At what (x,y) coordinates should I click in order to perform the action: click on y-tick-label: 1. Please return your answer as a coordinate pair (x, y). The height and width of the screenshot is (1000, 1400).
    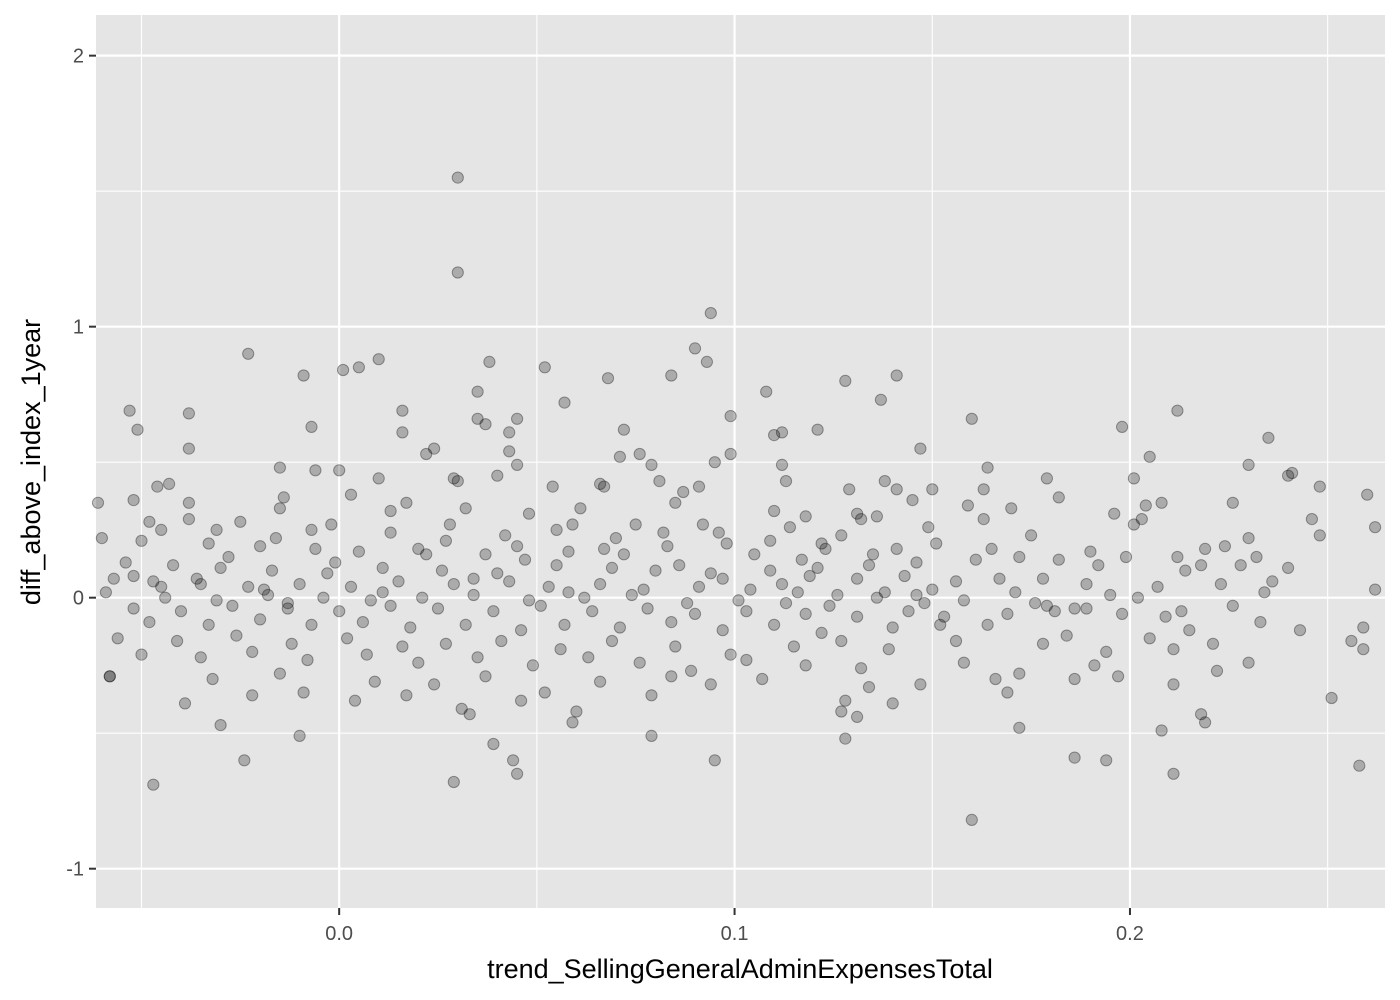
    Looking at the image, I should click on (78, 328).